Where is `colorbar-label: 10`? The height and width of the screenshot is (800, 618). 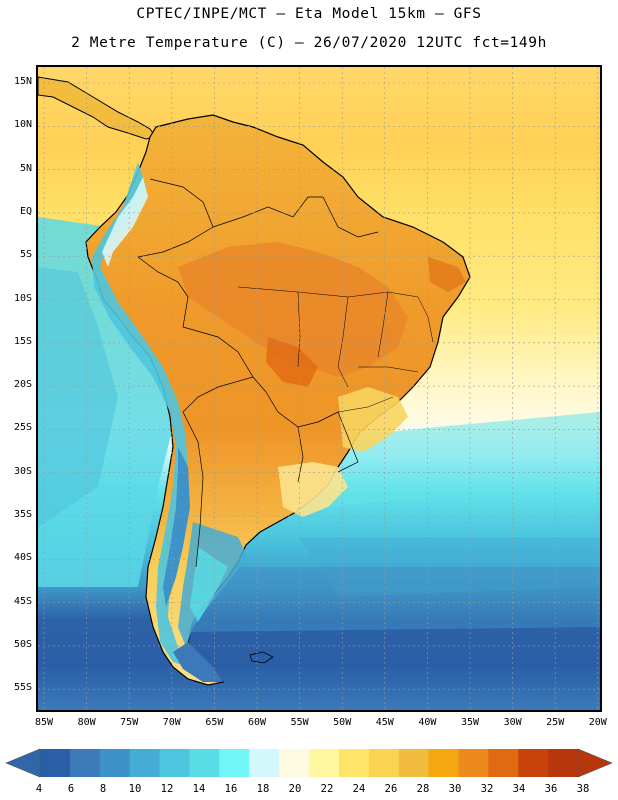 colorbar-label: 10 is located at coordinates (135, 789).